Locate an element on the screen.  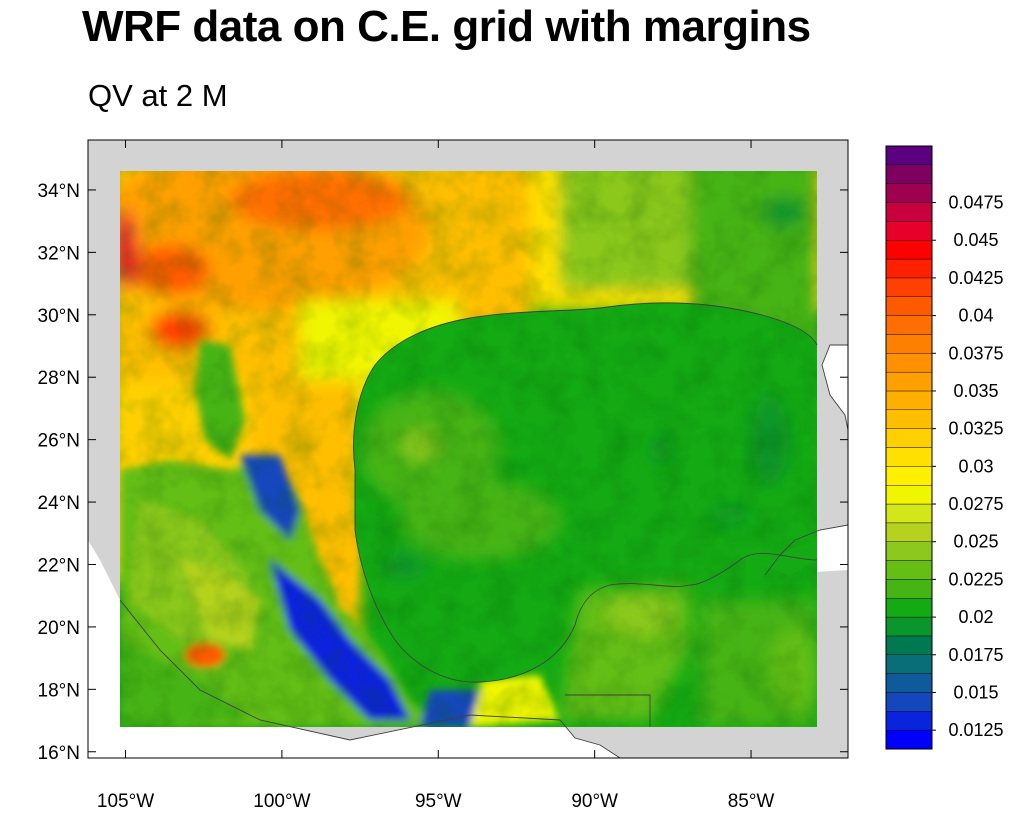
colorbar-label: 0.0325 is located at coordinates (975, 429).